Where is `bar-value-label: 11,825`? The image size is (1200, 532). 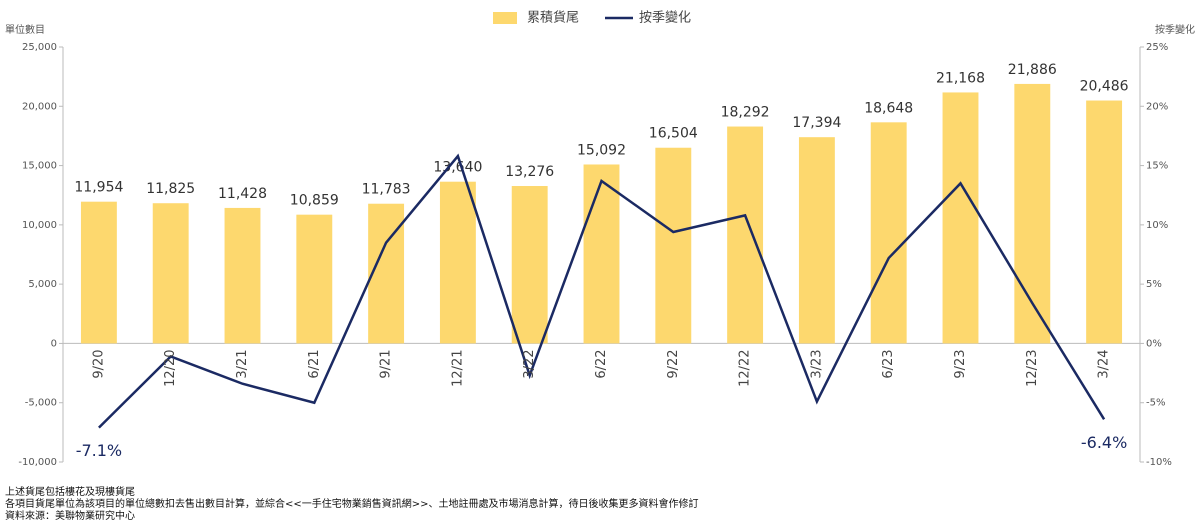 bar-value-label: 11,825 is located at coordinates (170, 189).